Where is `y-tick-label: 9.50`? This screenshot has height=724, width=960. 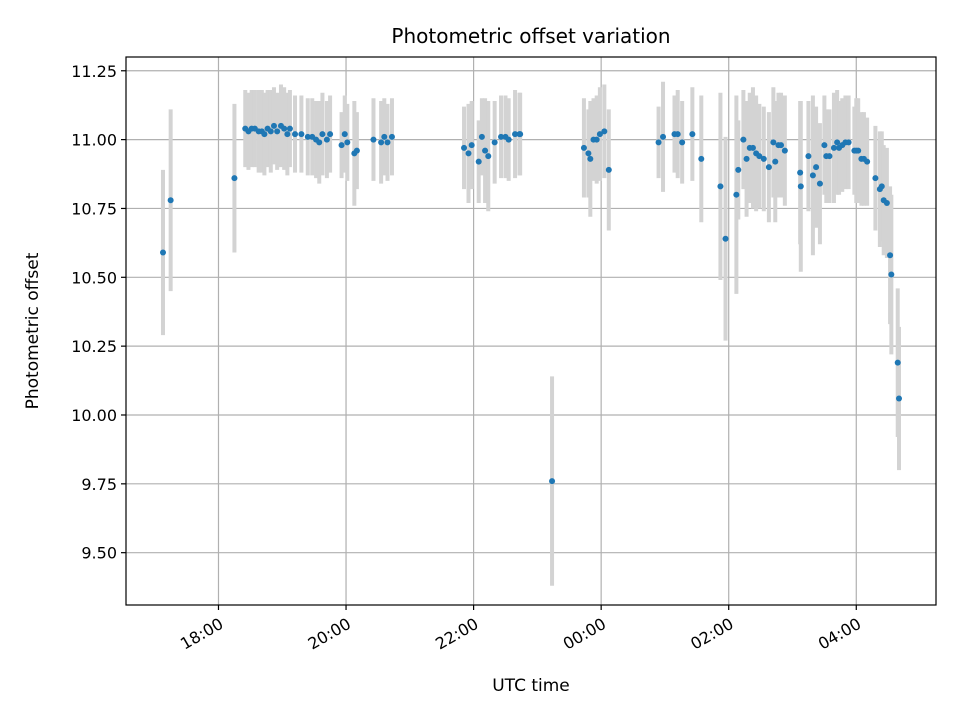
y-tick-label: 9.50 is located at coordinates (99, 553).